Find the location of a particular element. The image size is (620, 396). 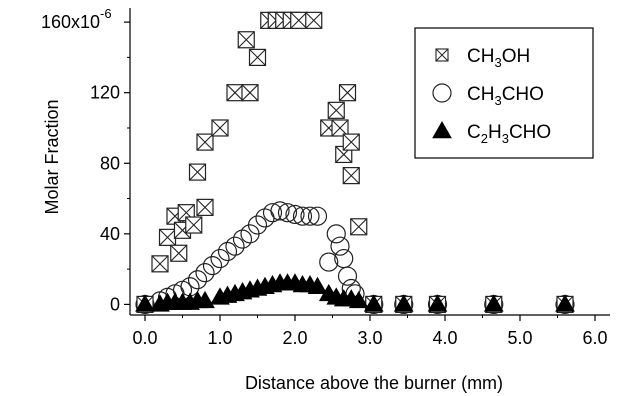

x-axis-label: Distance above the burner (mm) is located at coordinates (374, 383).